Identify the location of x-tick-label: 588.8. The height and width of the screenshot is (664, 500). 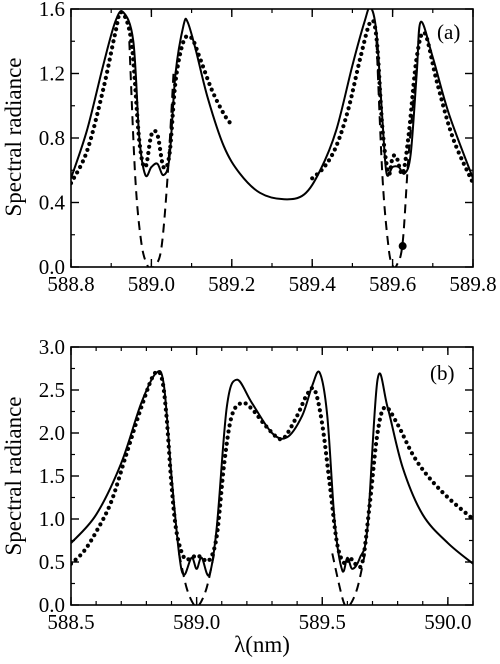
(70, 284).